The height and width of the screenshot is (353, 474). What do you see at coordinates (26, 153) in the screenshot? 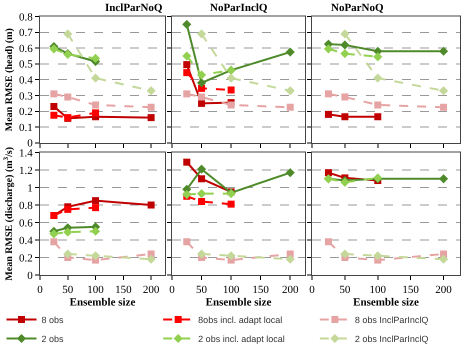
I see `y-tick-label: 1.4` at bounding box center [26, 153].